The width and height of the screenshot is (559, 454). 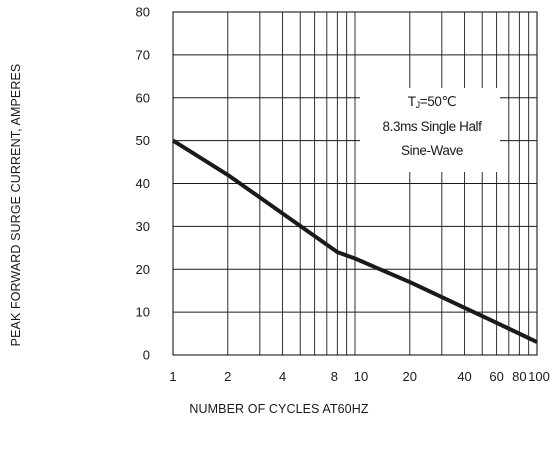 What do you see at coordinates (432, 102) in the screenshot?
I see `annotation-line-temperature: TJ=50℃` at bounding box center [432, 102].